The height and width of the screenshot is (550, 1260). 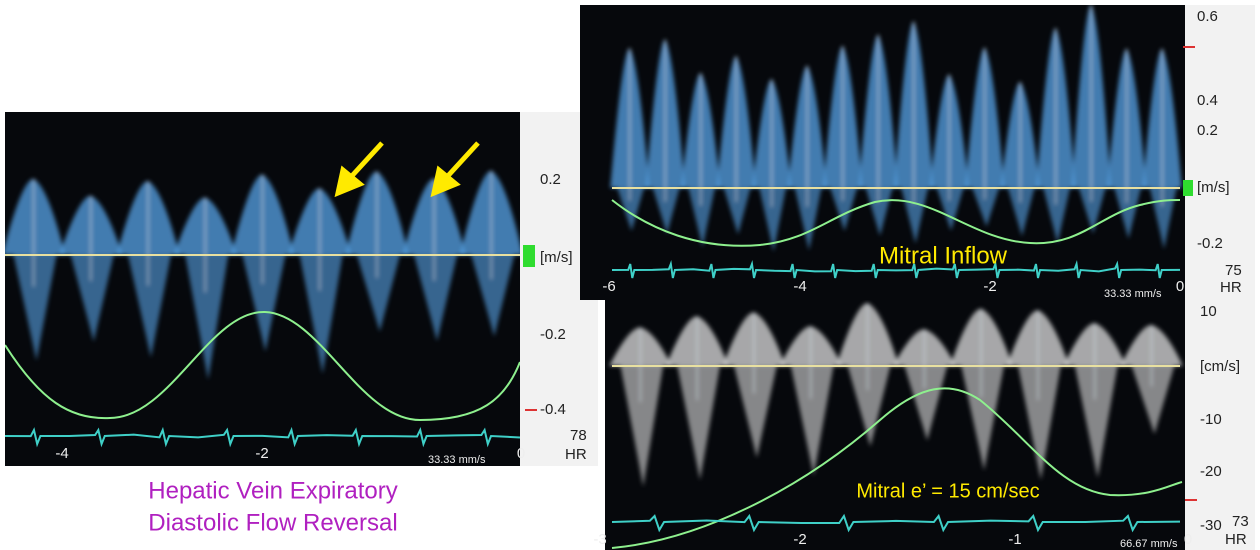 What do you see at coordinates (1207, 16) in the screenshot?
I see `y-label: 0.6` at bounding box center [1207, 16].